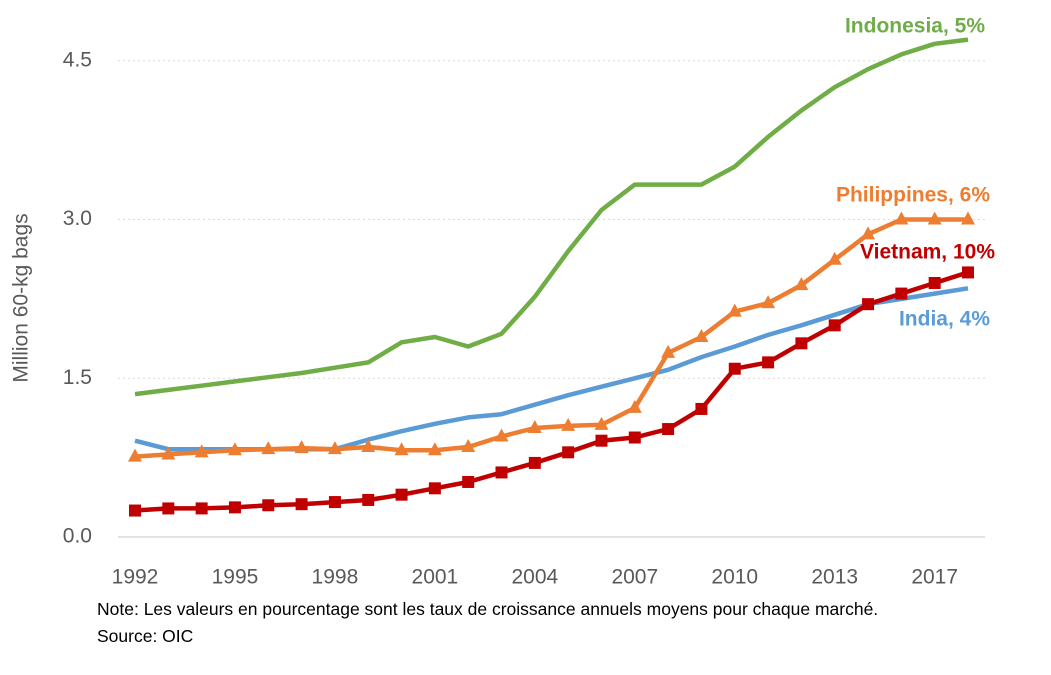 The image size is (1051, 675). Describe the element at coordinates (913, 195) in the screenshot. I see `series-label: Philippines, 6%` at that location.